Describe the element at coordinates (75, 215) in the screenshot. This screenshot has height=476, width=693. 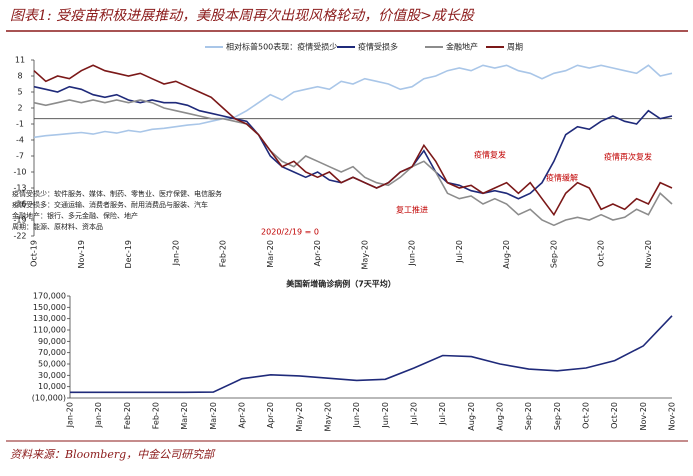
I see `note: 金融地产：银行、多元金融、保险、地产` at that location.